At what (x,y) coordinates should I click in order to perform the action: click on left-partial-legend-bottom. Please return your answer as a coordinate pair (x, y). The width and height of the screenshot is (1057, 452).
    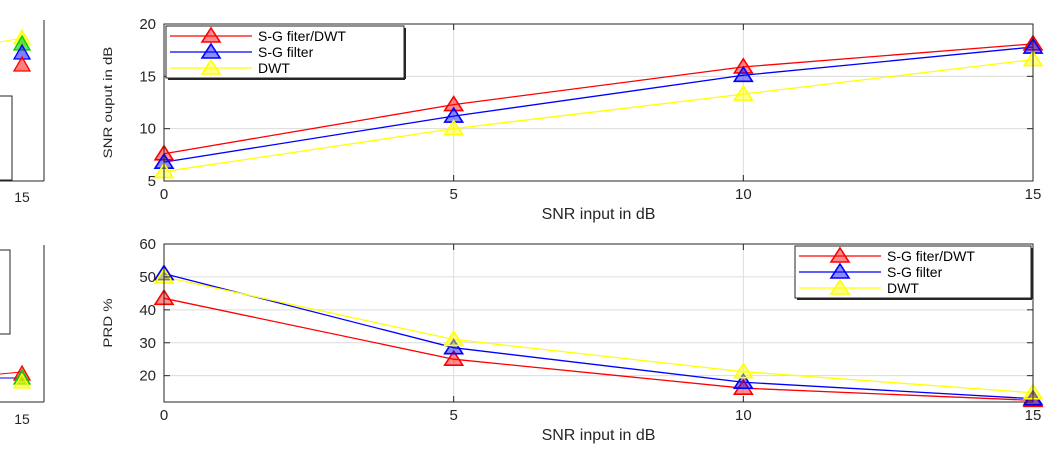
    Looking at the image, I should click on (5, 292).